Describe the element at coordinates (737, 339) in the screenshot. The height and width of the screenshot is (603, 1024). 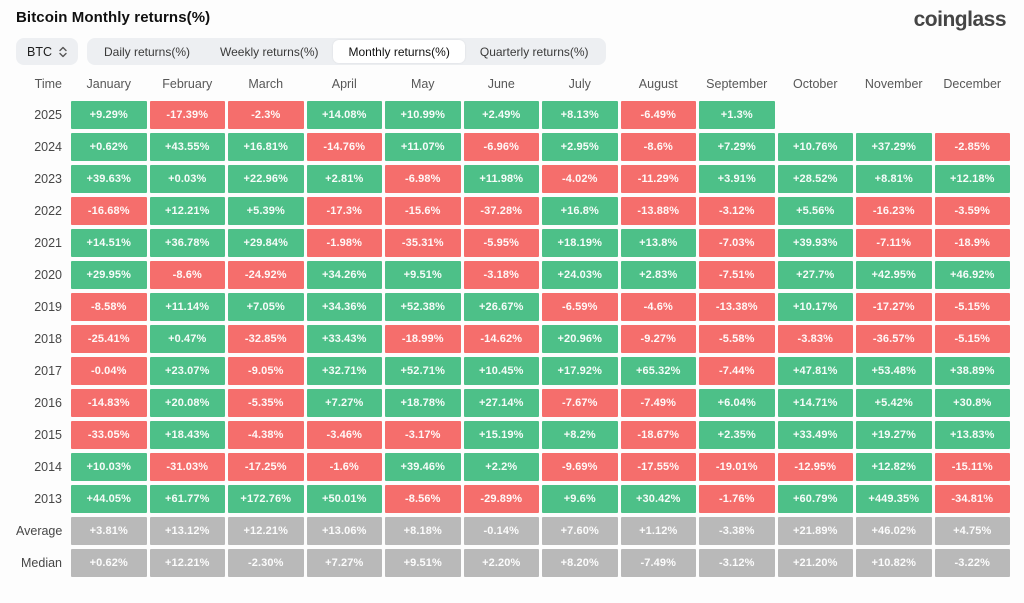
I see `return-cell: -5.58%` at that location.